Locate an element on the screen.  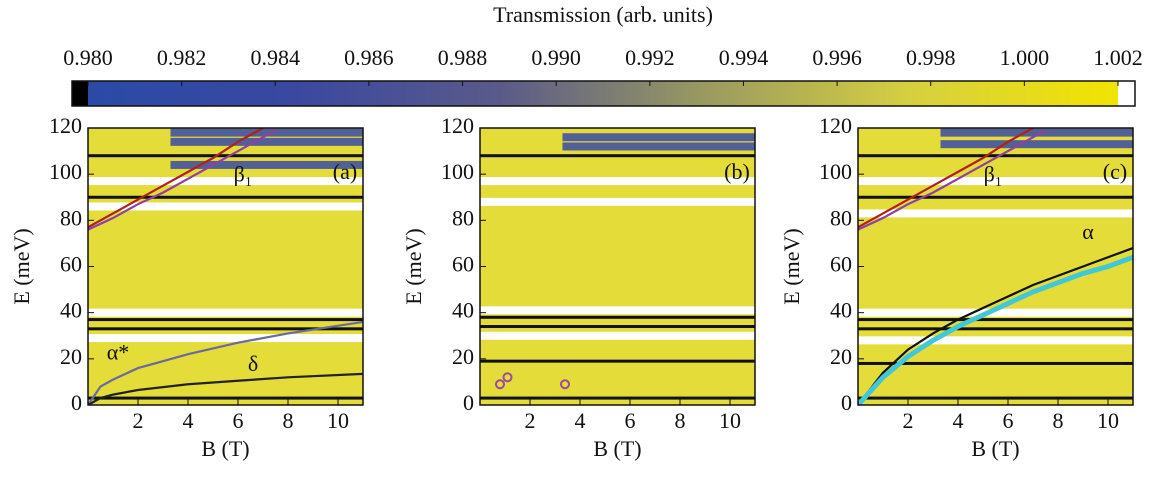
panel-label: (a) is located at coordinates (345, 171).